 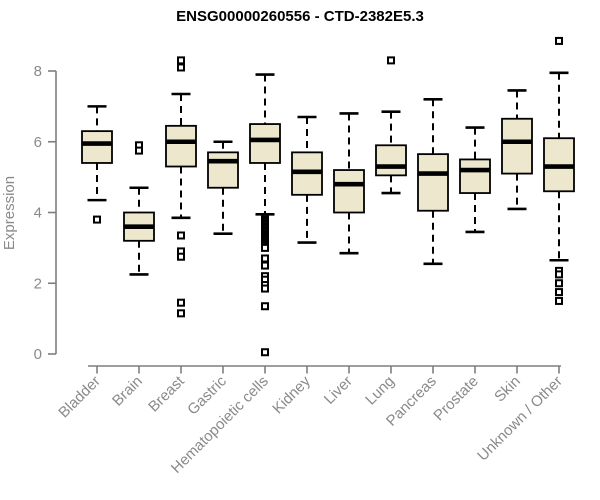 What do you see at coordinates (307, 179) in the screenshot?
I see `box-group-kidney` at bounding box center [307, 179].